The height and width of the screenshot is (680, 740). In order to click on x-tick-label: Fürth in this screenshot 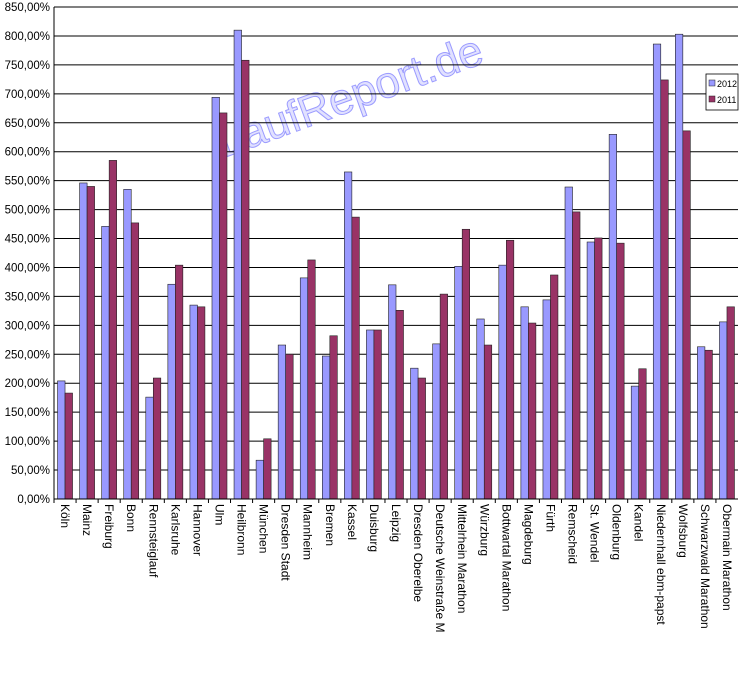, I will do `click(550, 518)`.